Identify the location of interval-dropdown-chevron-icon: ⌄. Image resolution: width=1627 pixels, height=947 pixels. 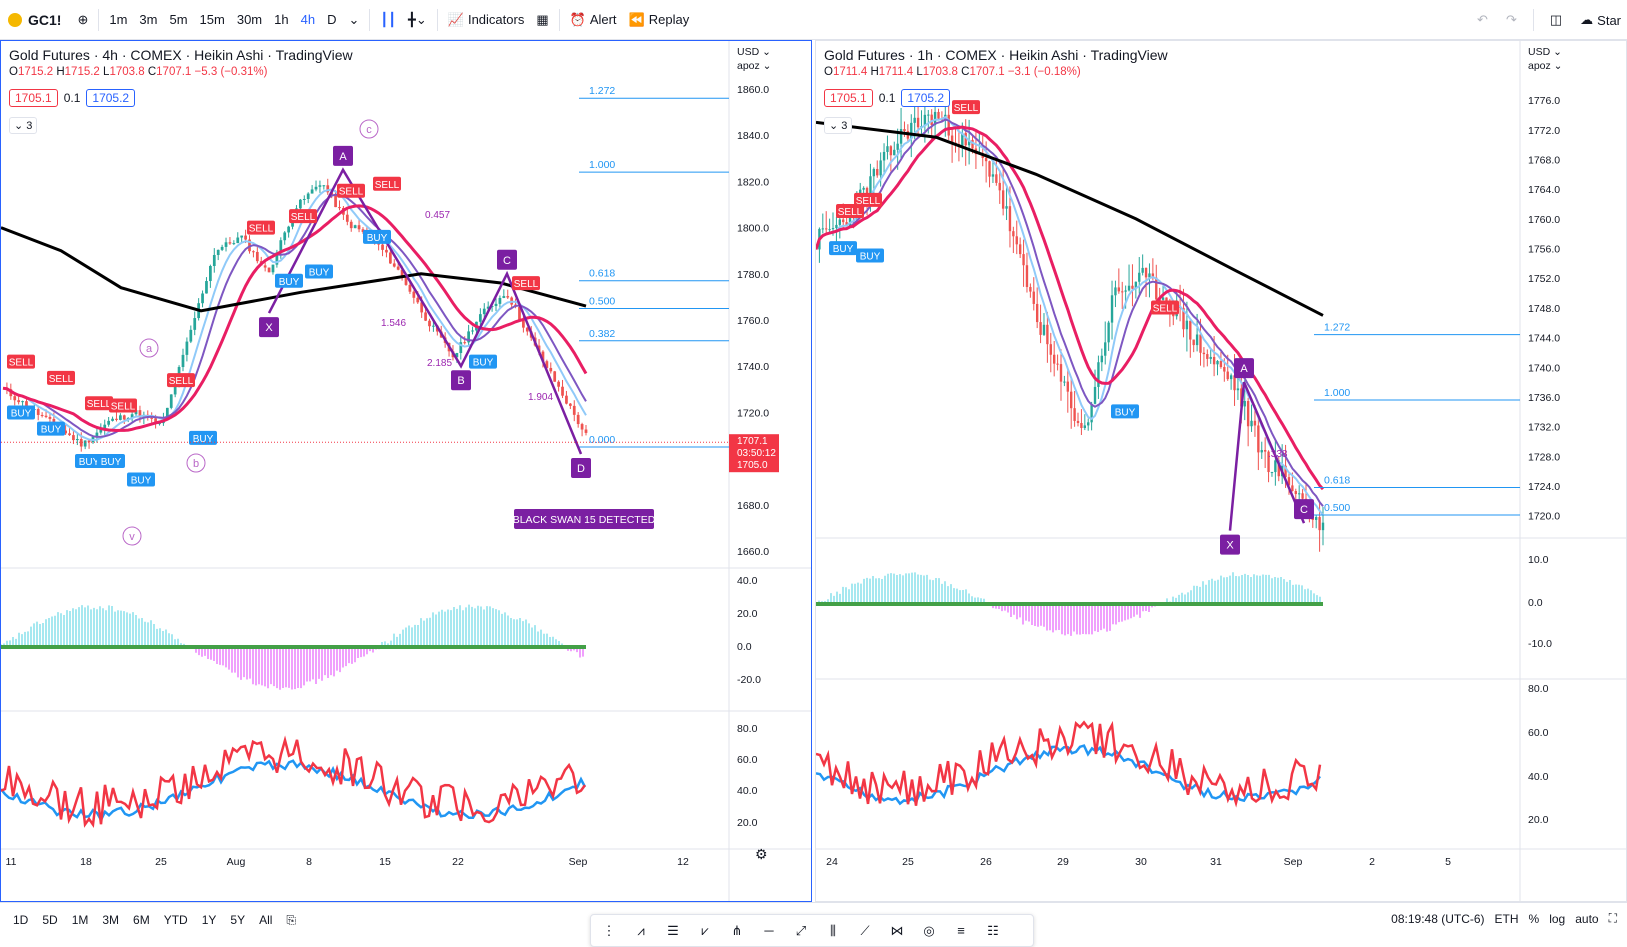
(354, 19).